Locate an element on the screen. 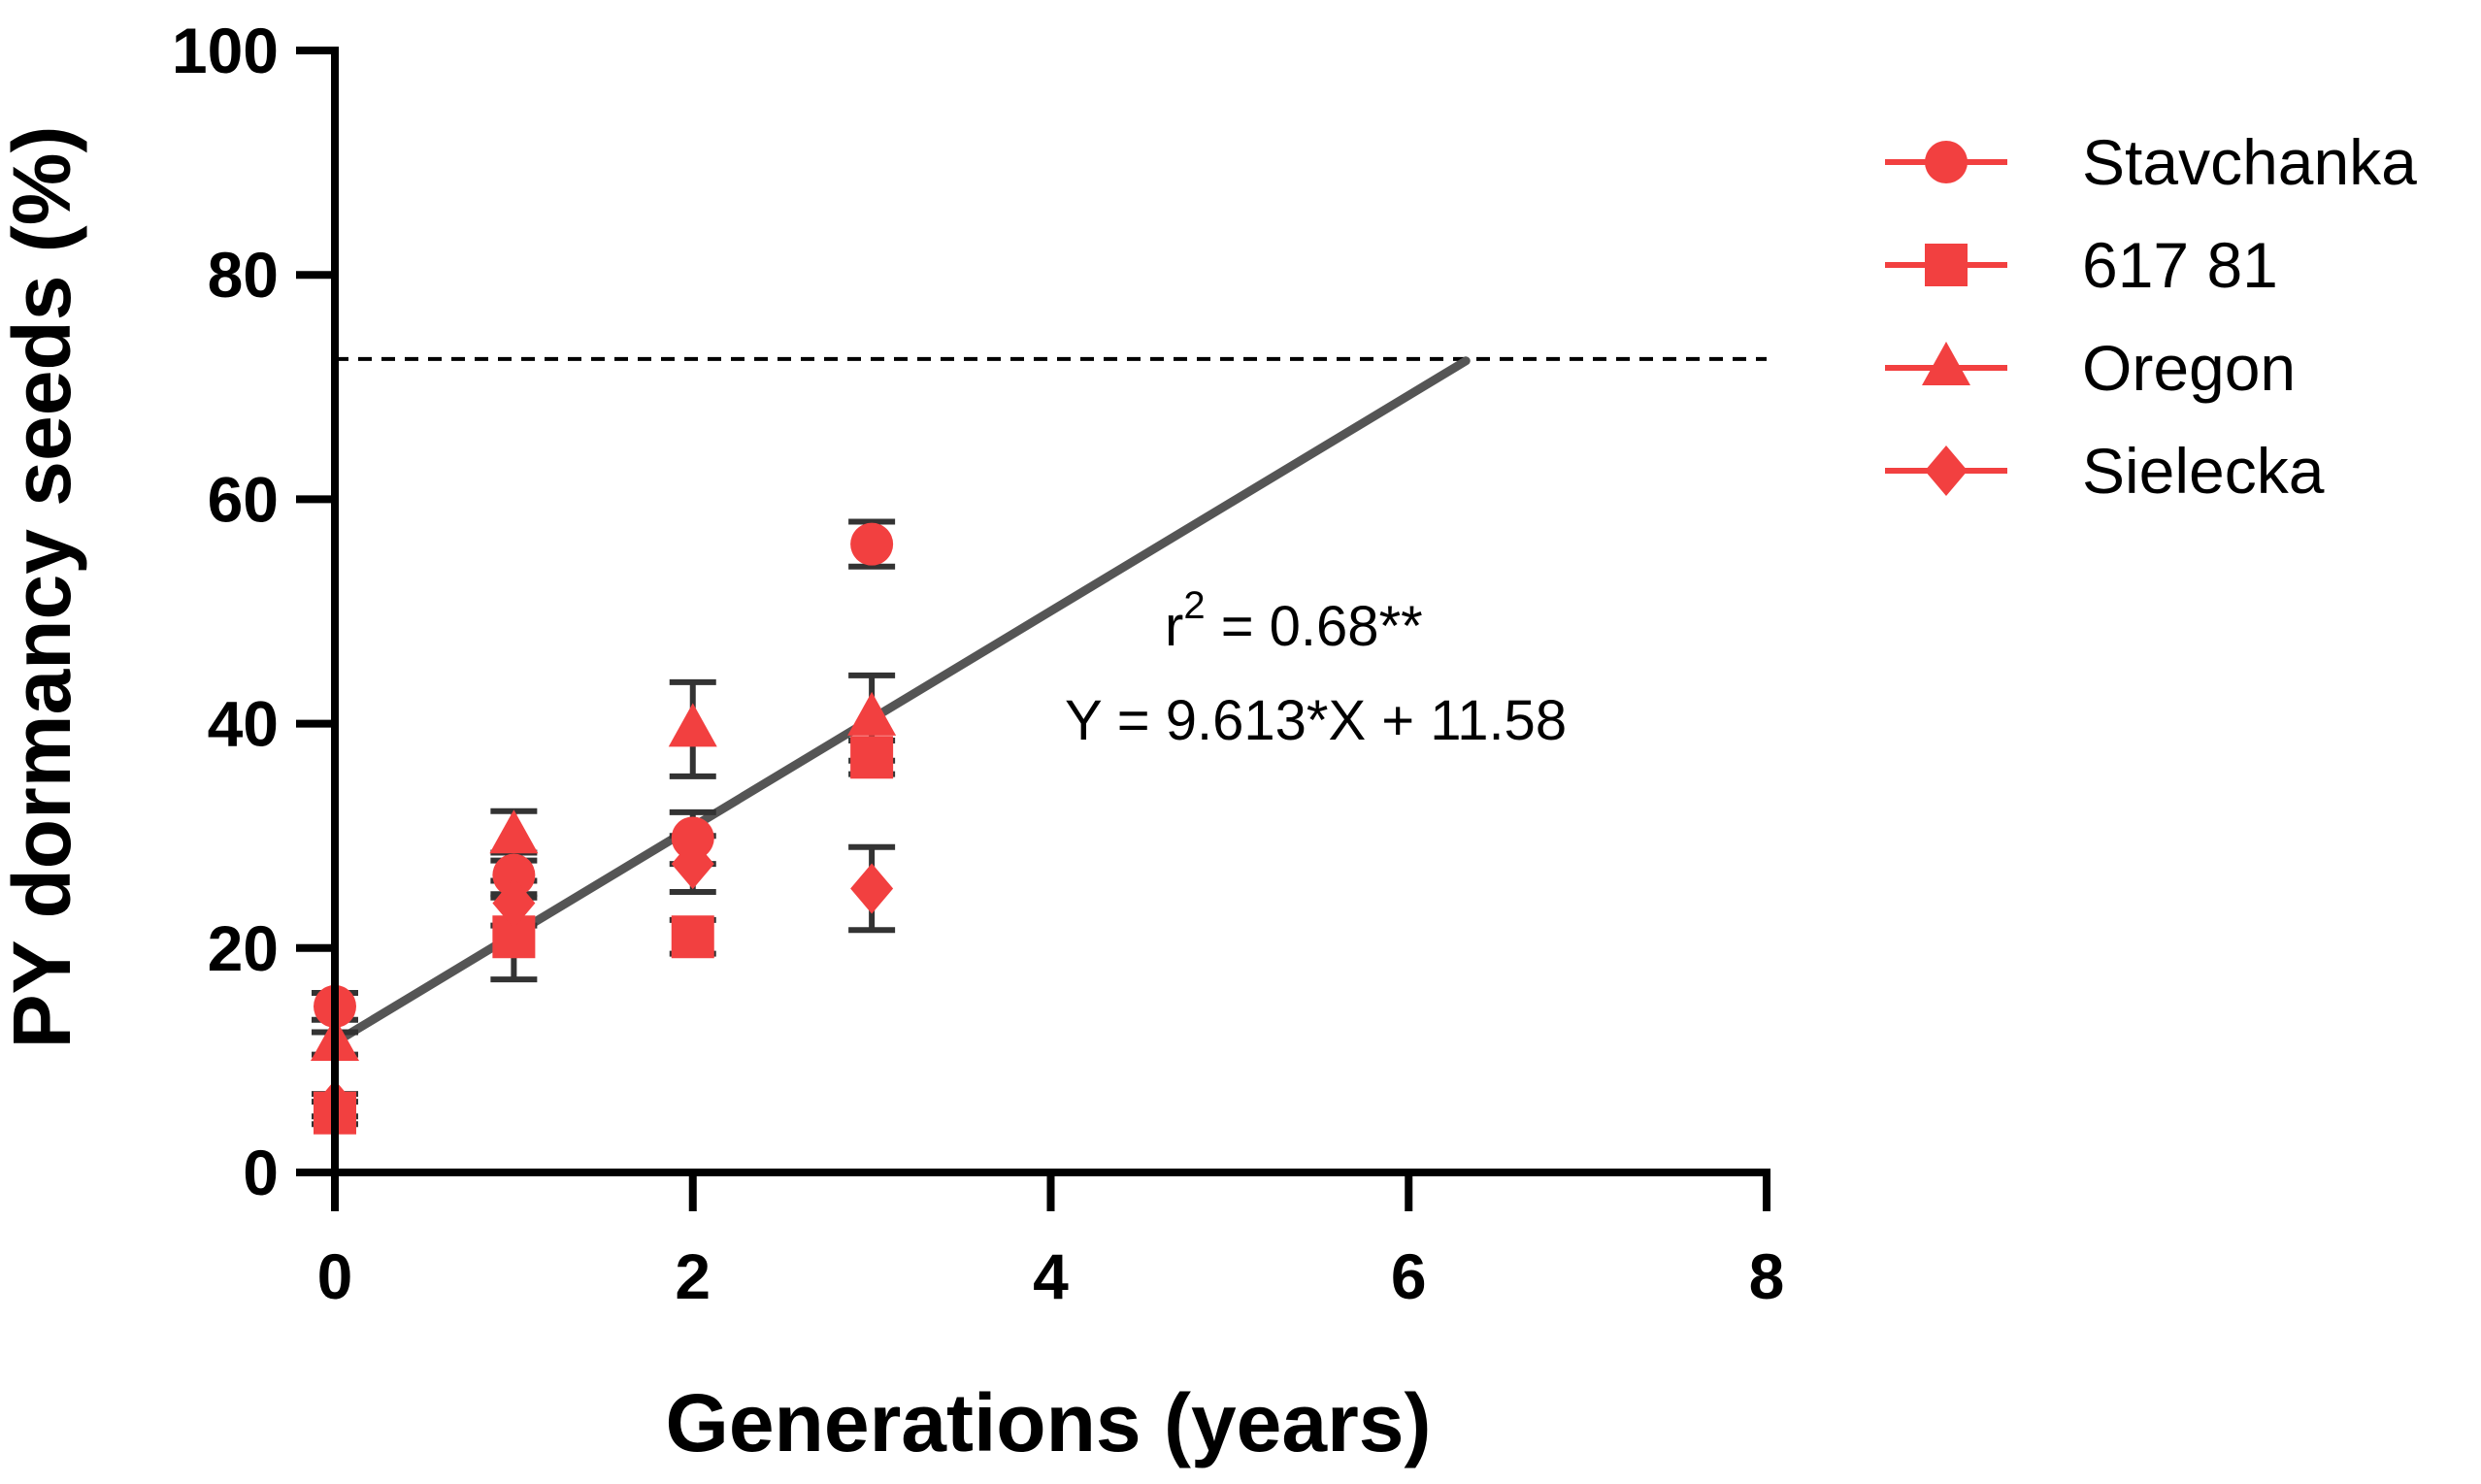 The image size is (2481, 1484). y-tick-label: 100 is located at coordinates (225, 50).